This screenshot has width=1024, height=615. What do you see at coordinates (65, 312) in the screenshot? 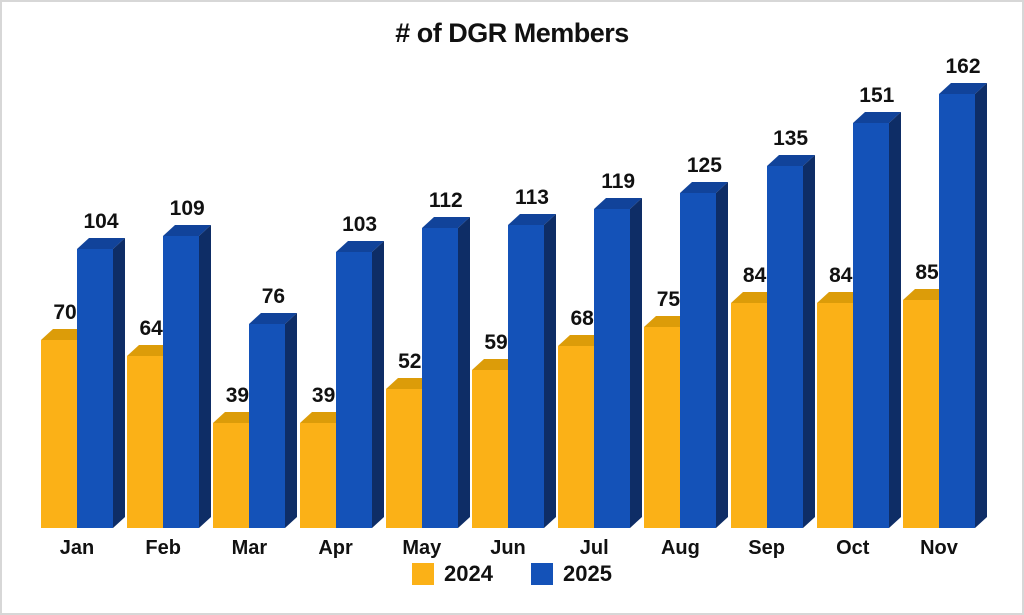
I see `value-label-2024-Jan: 70` at bounding box center [65, 312].